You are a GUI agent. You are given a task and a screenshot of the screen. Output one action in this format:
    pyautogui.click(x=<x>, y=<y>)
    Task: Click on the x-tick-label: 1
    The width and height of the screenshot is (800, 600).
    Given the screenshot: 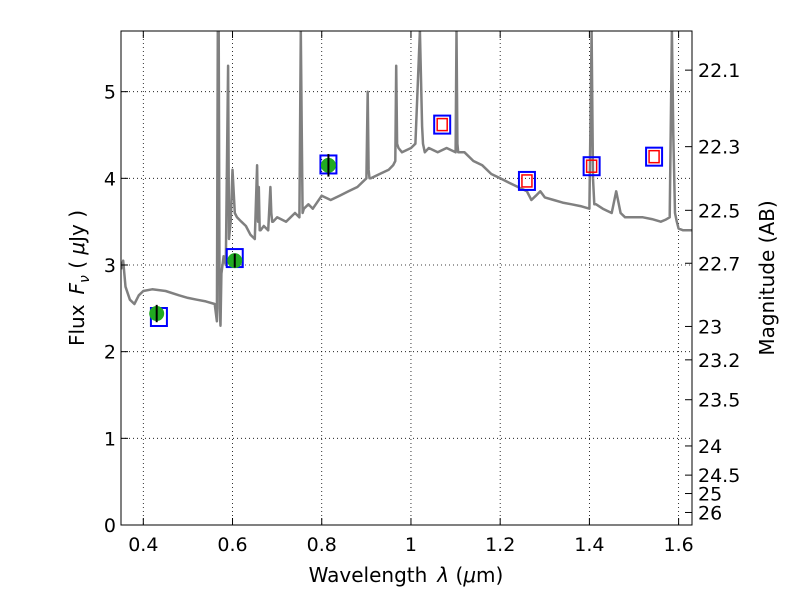 What is the action you would take?
    pyautogui.click(x=411, y=545)
    